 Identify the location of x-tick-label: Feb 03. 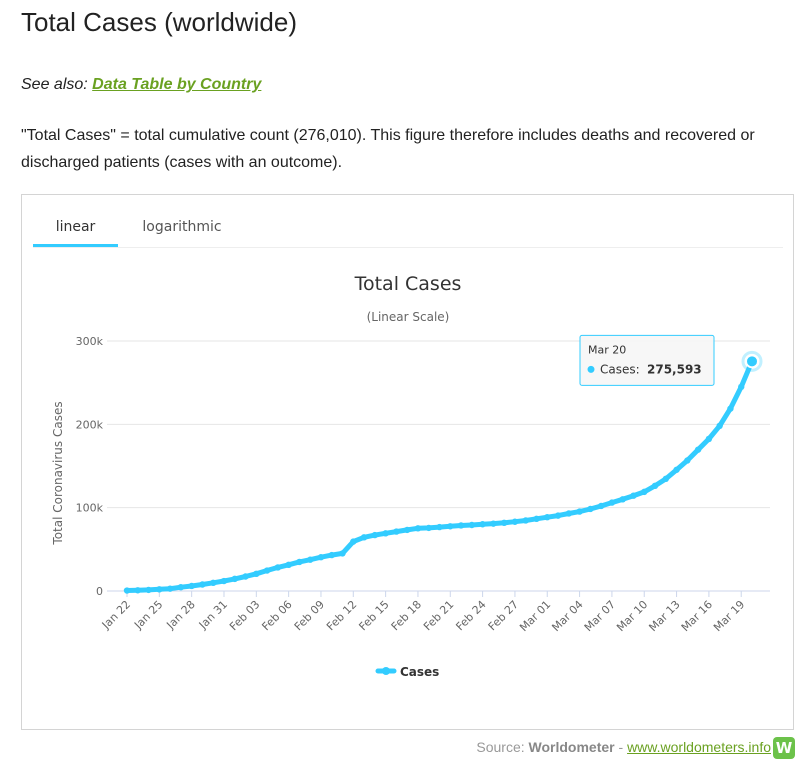
(244, 615).